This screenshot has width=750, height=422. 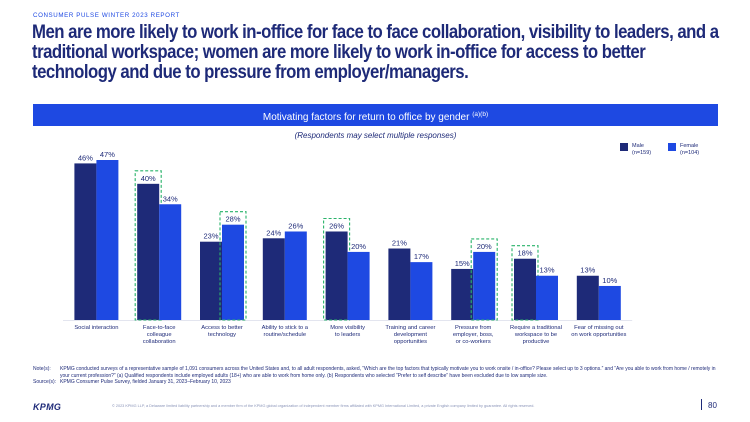 I want to click on category-label-3: Ability to stick to a routine/schedule, so click(x=285, y=331).